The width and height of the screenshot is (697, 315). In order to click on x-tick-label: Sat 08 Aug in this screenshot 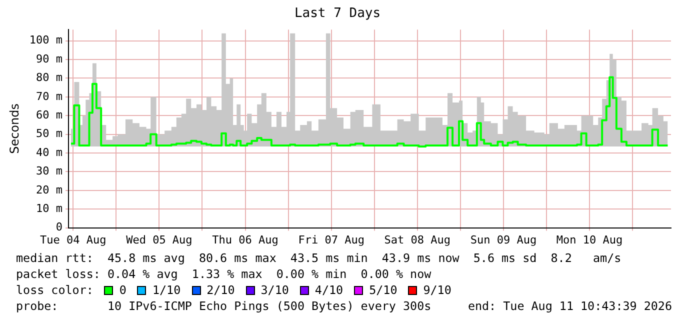, I will do `click(417, 239)`.